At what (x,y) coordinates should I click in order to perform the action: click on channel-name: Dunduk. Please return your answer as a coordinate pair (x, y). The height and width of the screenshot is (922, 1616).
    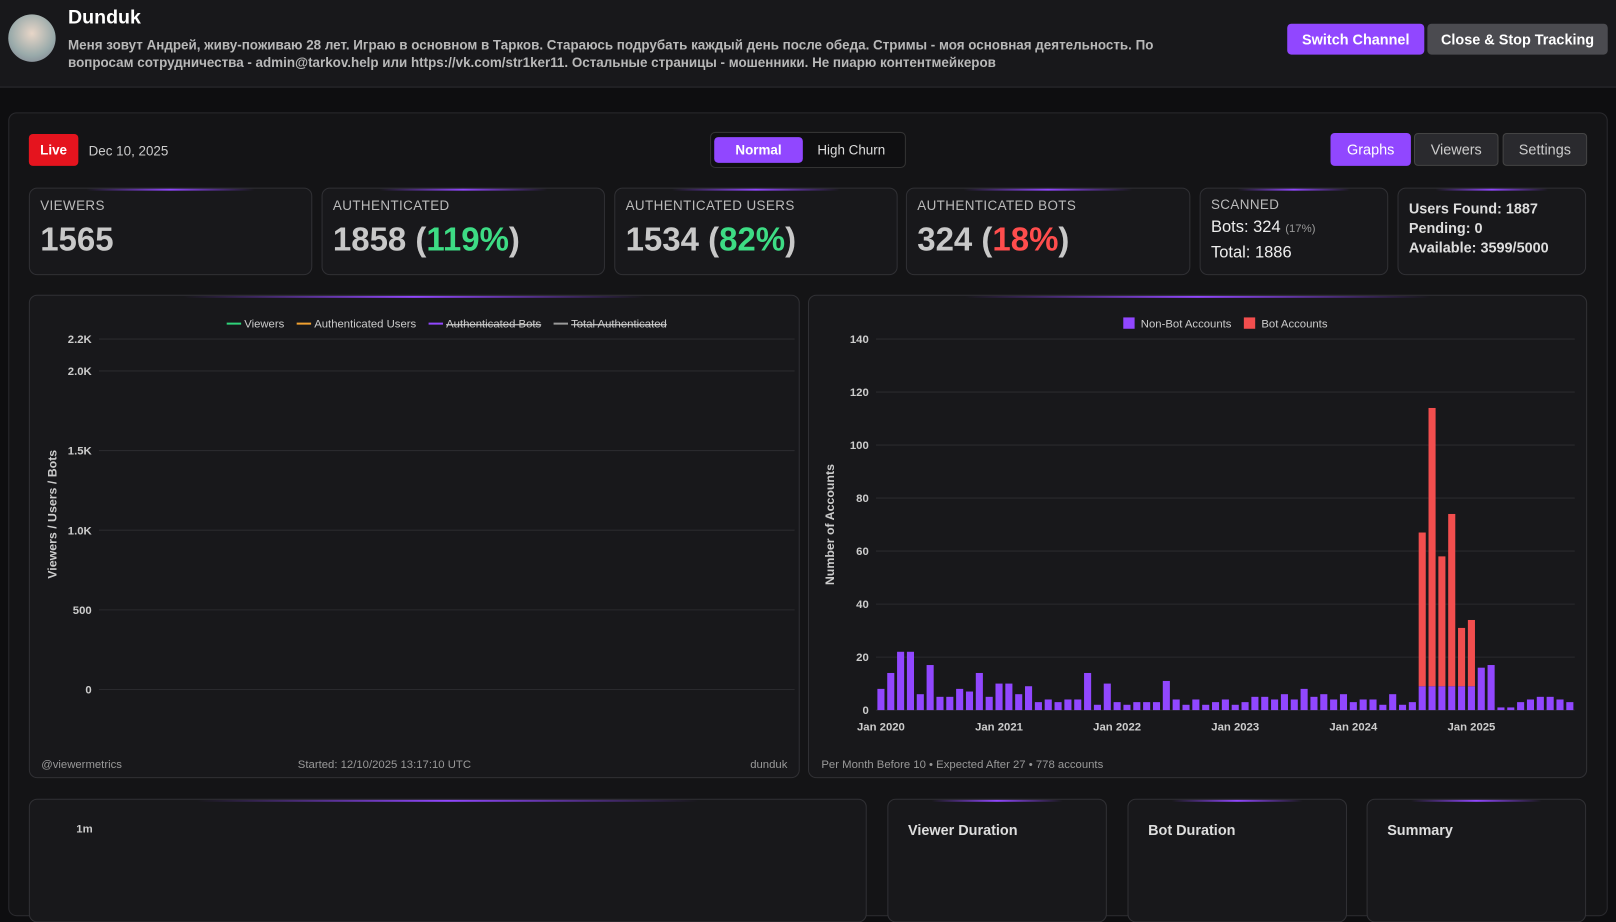
    Looking at the image, I should click on (104, 18).